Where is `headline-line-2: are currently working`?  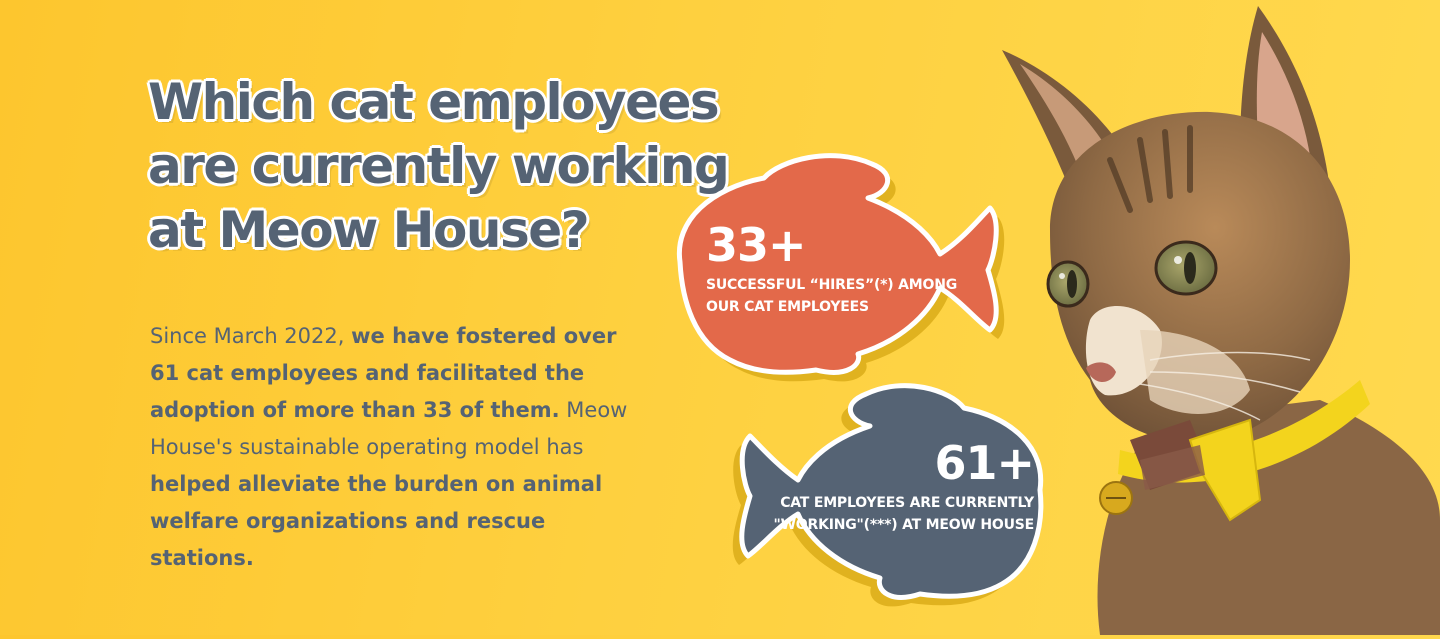
headline-line-2: are currently working is located at coordinates (439, 166).